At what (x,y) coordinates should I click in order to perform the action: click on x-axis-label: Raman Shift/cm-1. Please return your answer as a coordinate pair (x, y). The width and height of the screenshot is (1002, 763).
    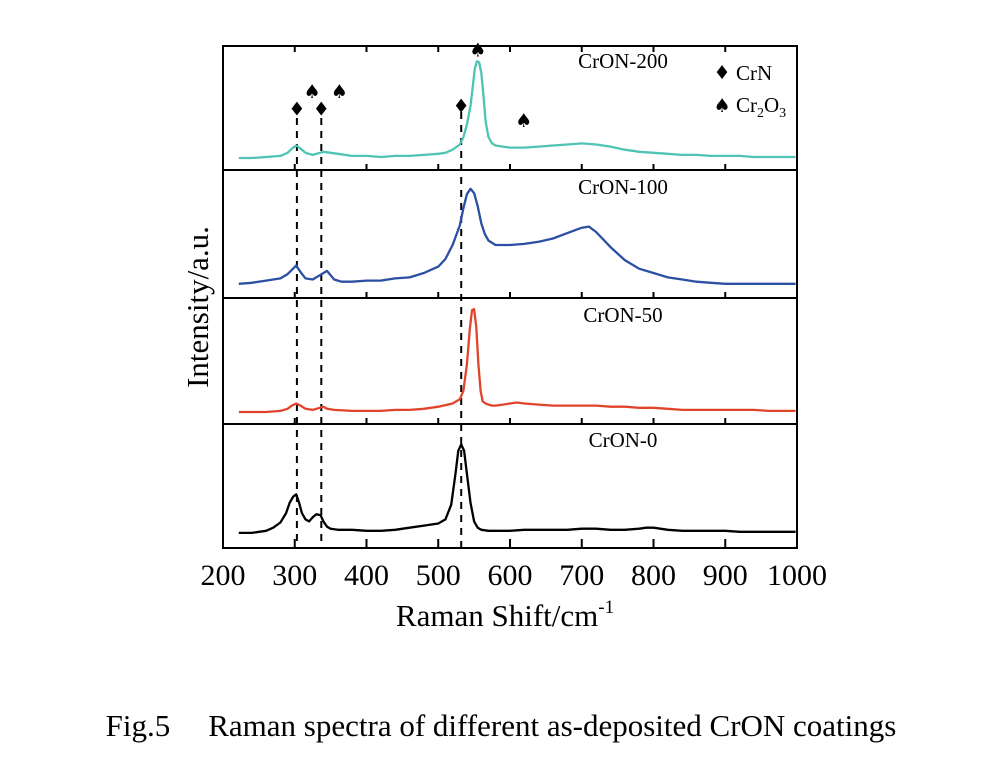
    Looking at the image, I should click on (505, 615).